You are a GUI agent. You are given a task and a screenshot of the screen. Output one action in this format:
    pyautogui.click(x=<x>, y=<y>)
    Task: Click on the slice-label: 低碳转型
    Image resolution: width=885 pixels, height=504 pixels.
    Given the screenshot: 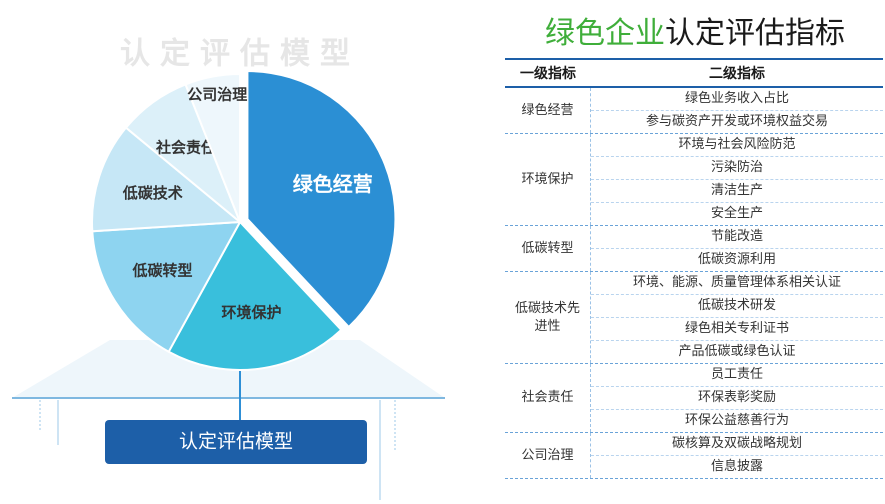 What is the action you would take?
    pyautogui.click(x=162, y=271)
    